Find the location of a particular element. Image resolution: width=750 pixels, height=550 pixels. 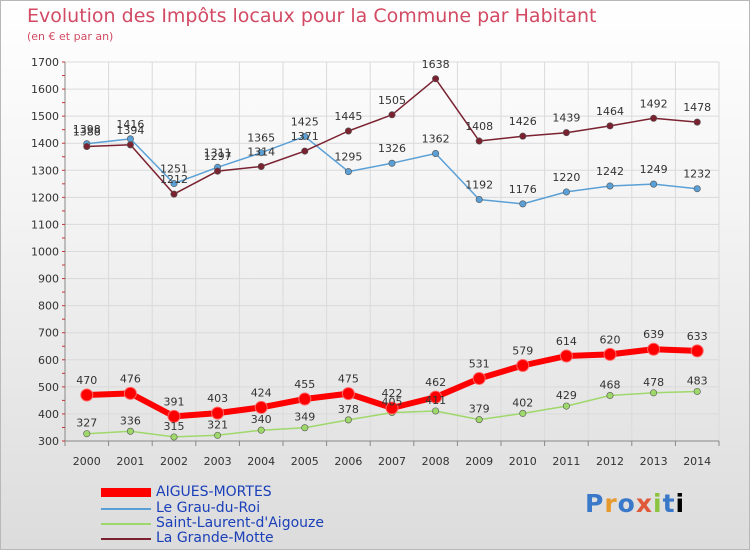

data-label: 1297 is located at coordinates (218, 156).